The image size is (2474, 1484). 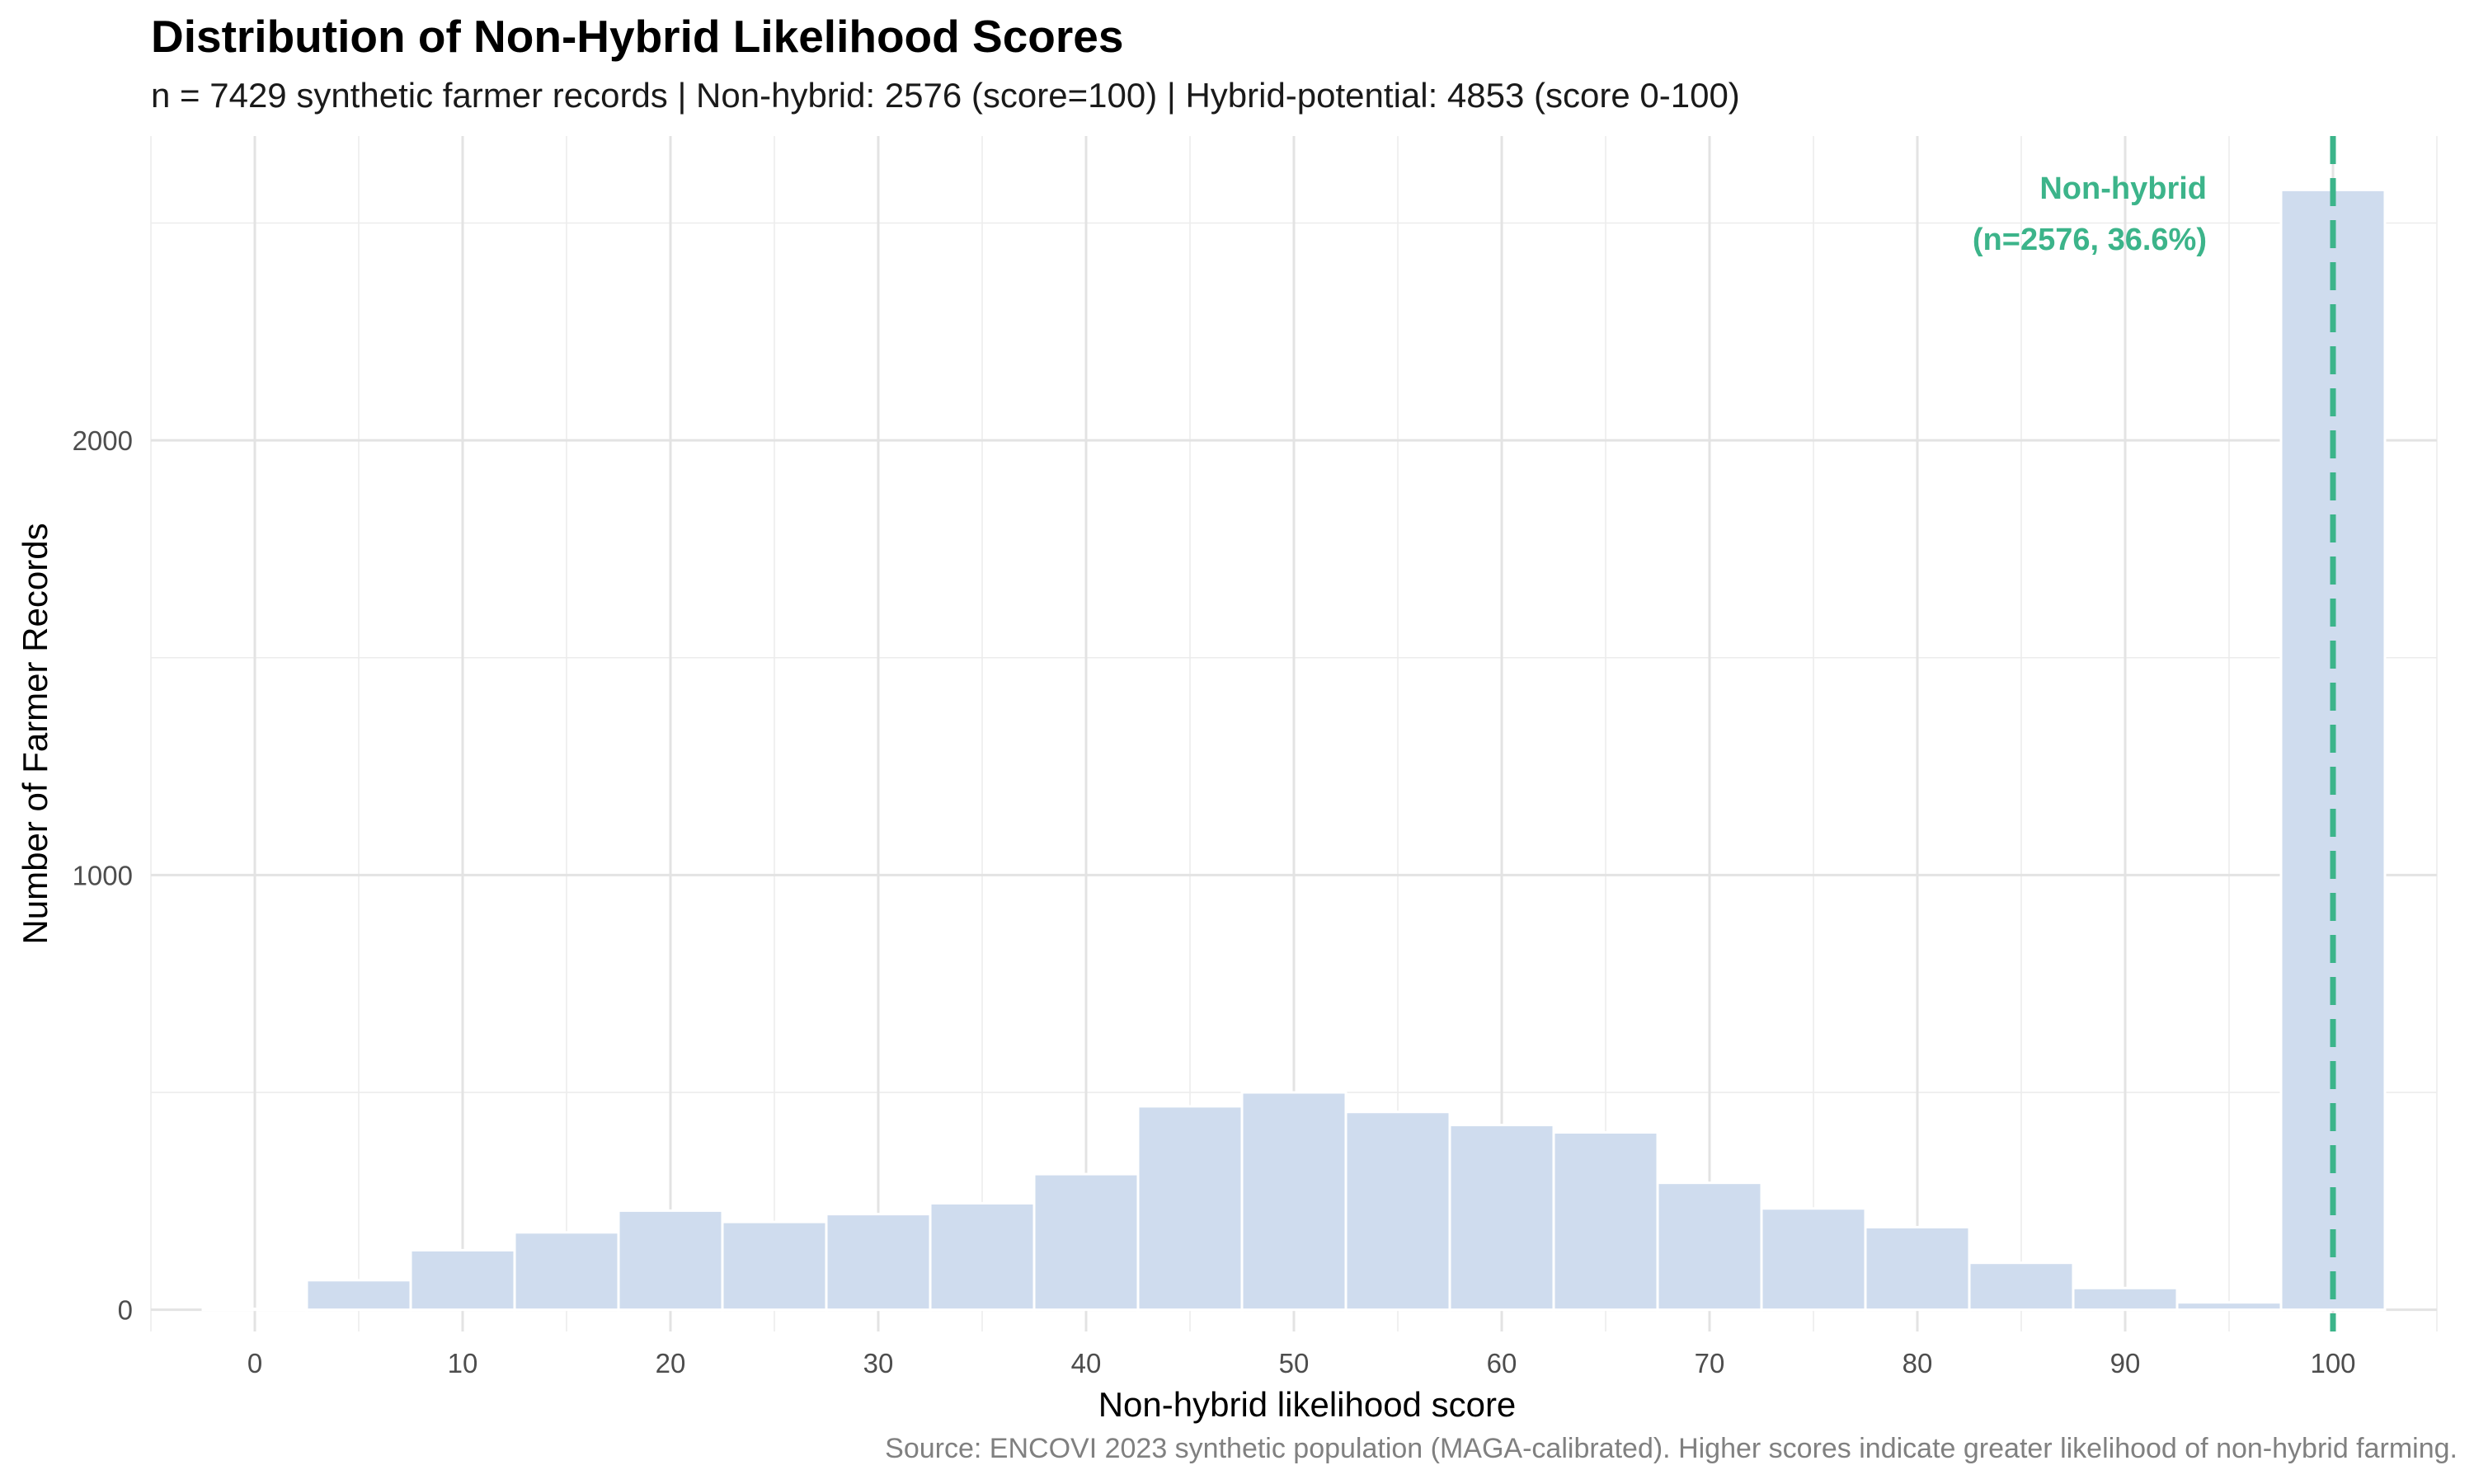 I want to click on annotation-group: Non-hybrid (n=2576, 36.6%), so click(x=2090, y=214).